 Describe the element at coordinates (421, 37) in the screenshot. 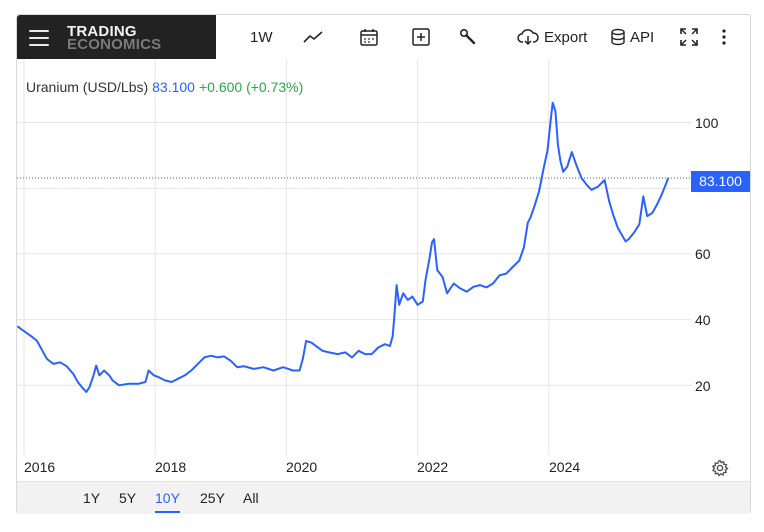

I see `plus-box-icon` at that location.